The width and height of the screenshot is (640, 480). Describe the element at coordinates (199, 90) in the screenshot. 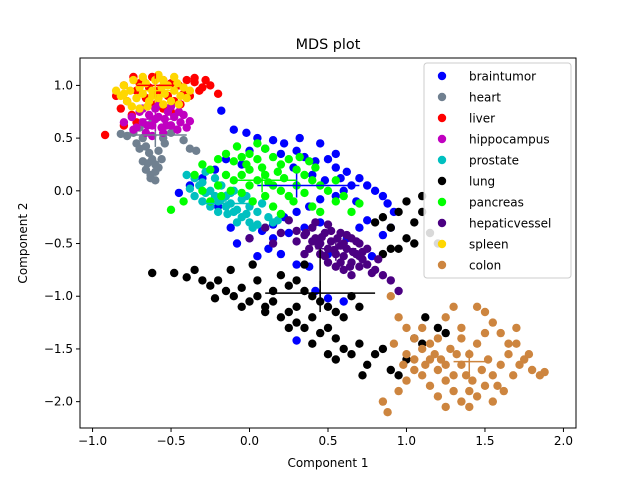

I see `point-liver` at that location.